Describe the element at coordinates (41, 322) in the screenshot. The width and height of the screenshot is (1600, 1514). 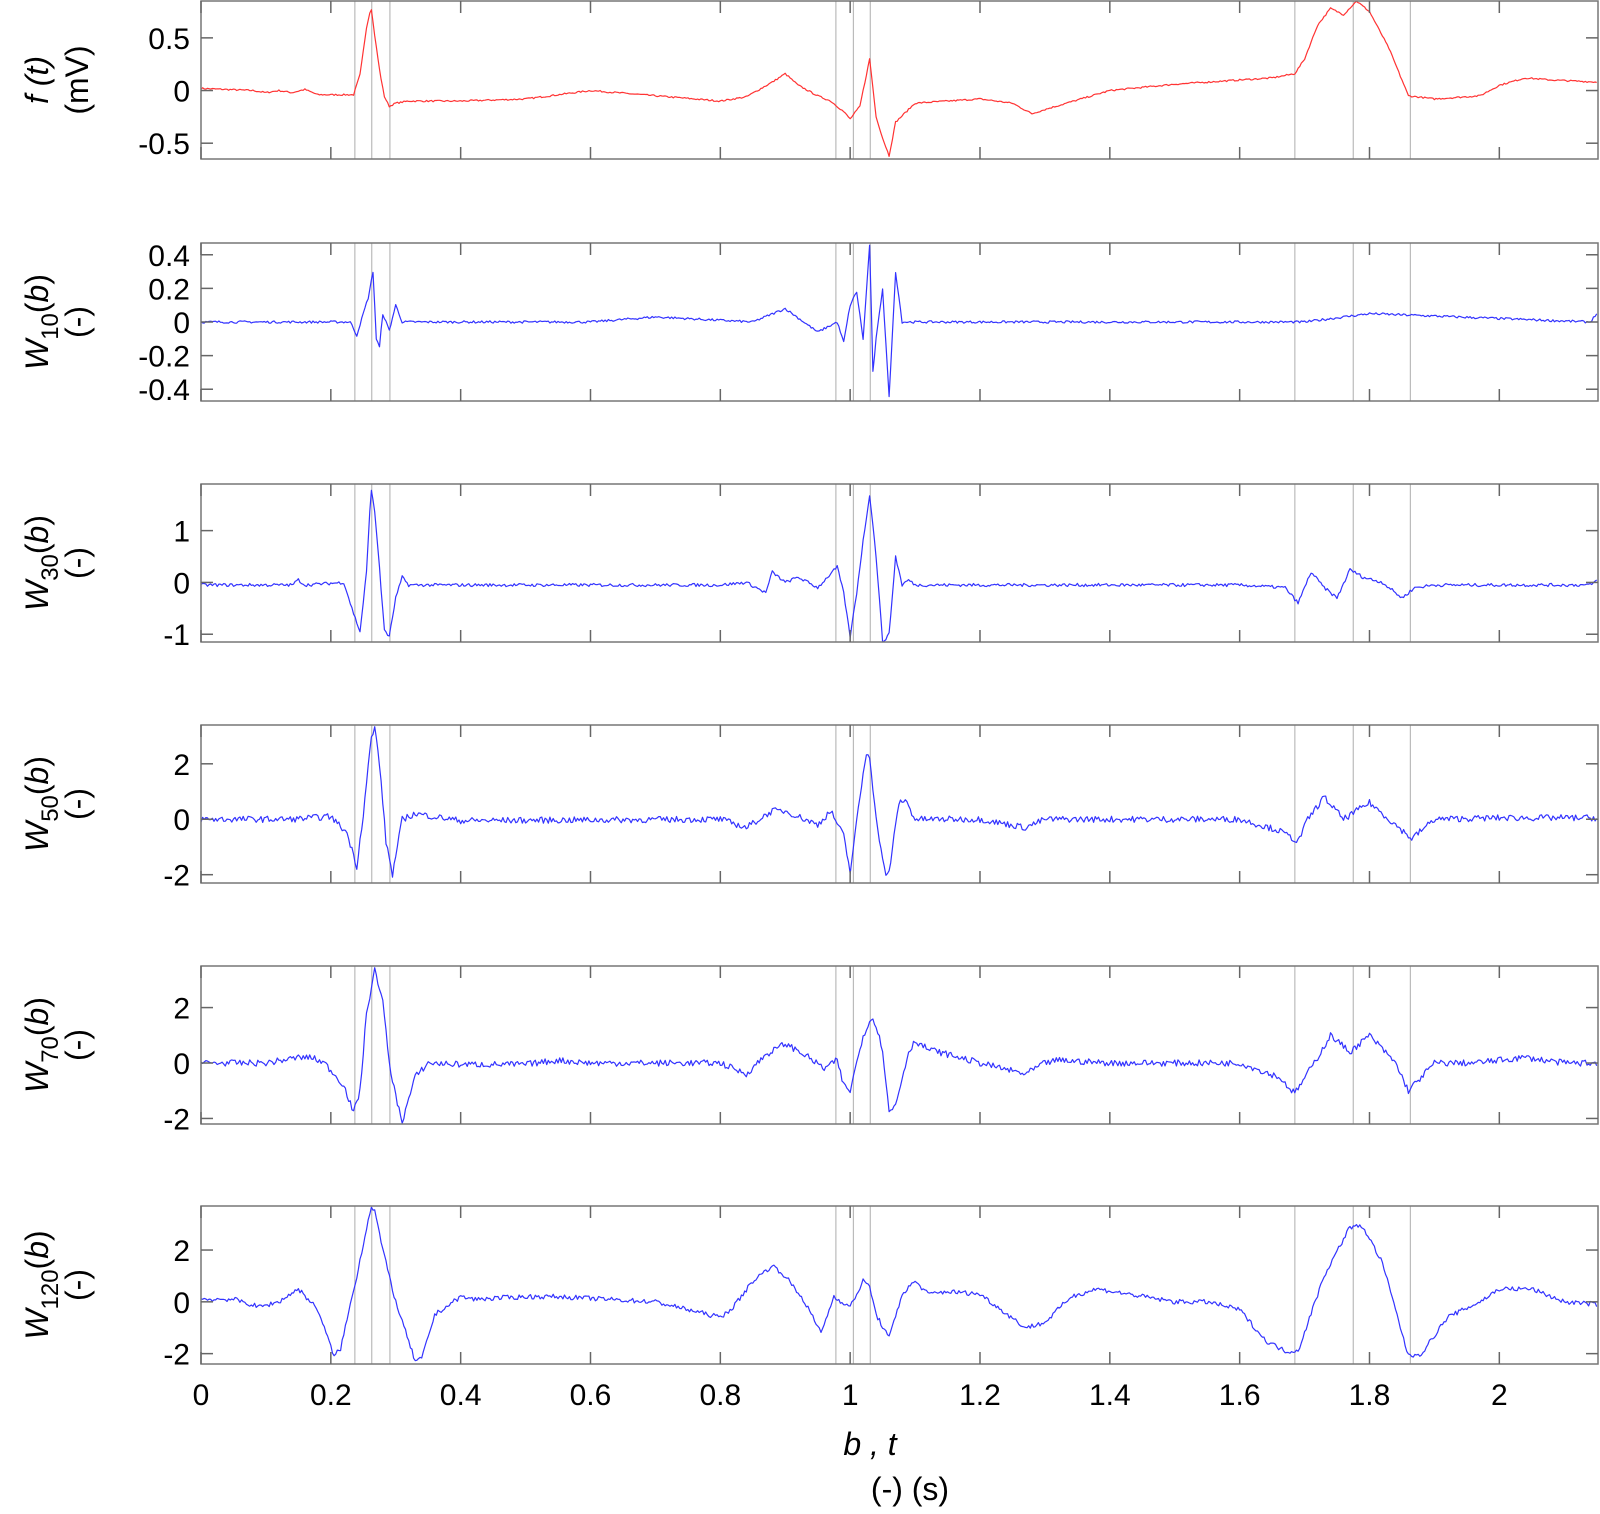
I see `y-axis-label-name: W10(b)` at that location.